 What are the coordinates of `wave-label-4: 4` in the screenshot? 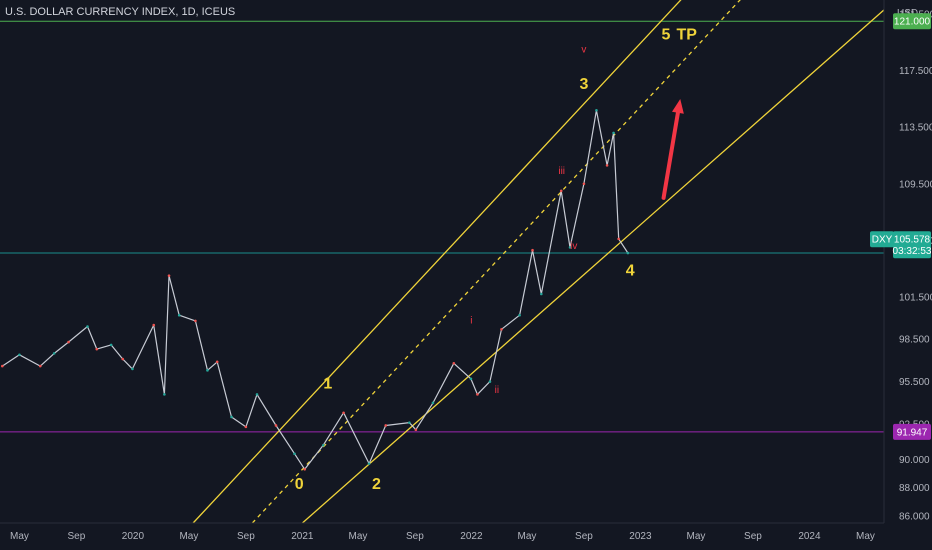 It's located at (630, 271).